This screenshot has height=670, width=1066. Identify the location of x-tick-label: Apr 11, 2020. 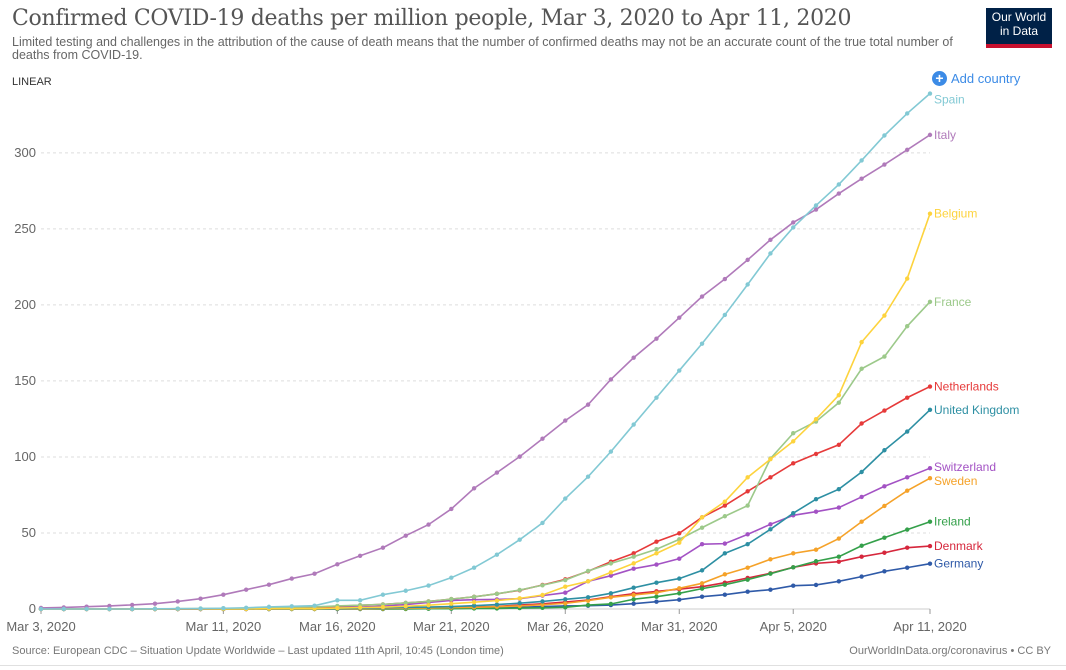
(929, 626).